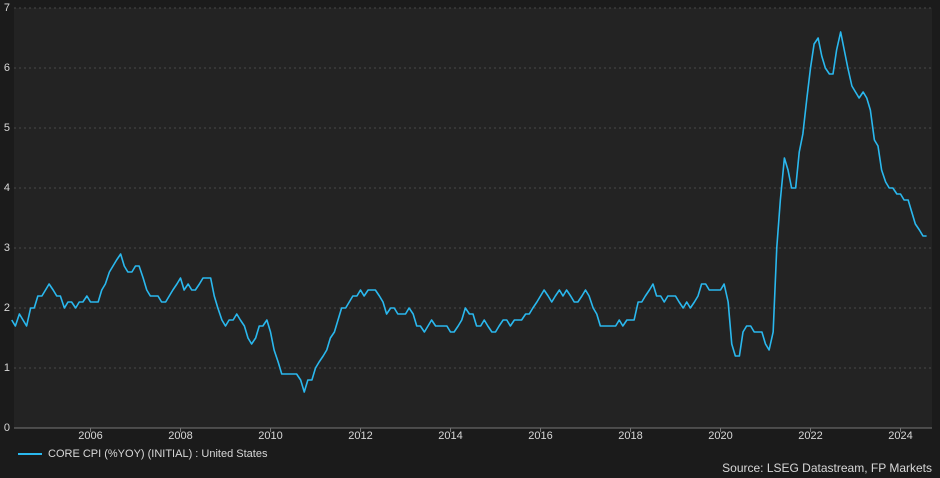 The width and height of the screenshot is (940, 478). What do you see at coordinates (7, 128) in the screenshot?
I see `y-tick-label: 5` at bounding box center [7, 128].